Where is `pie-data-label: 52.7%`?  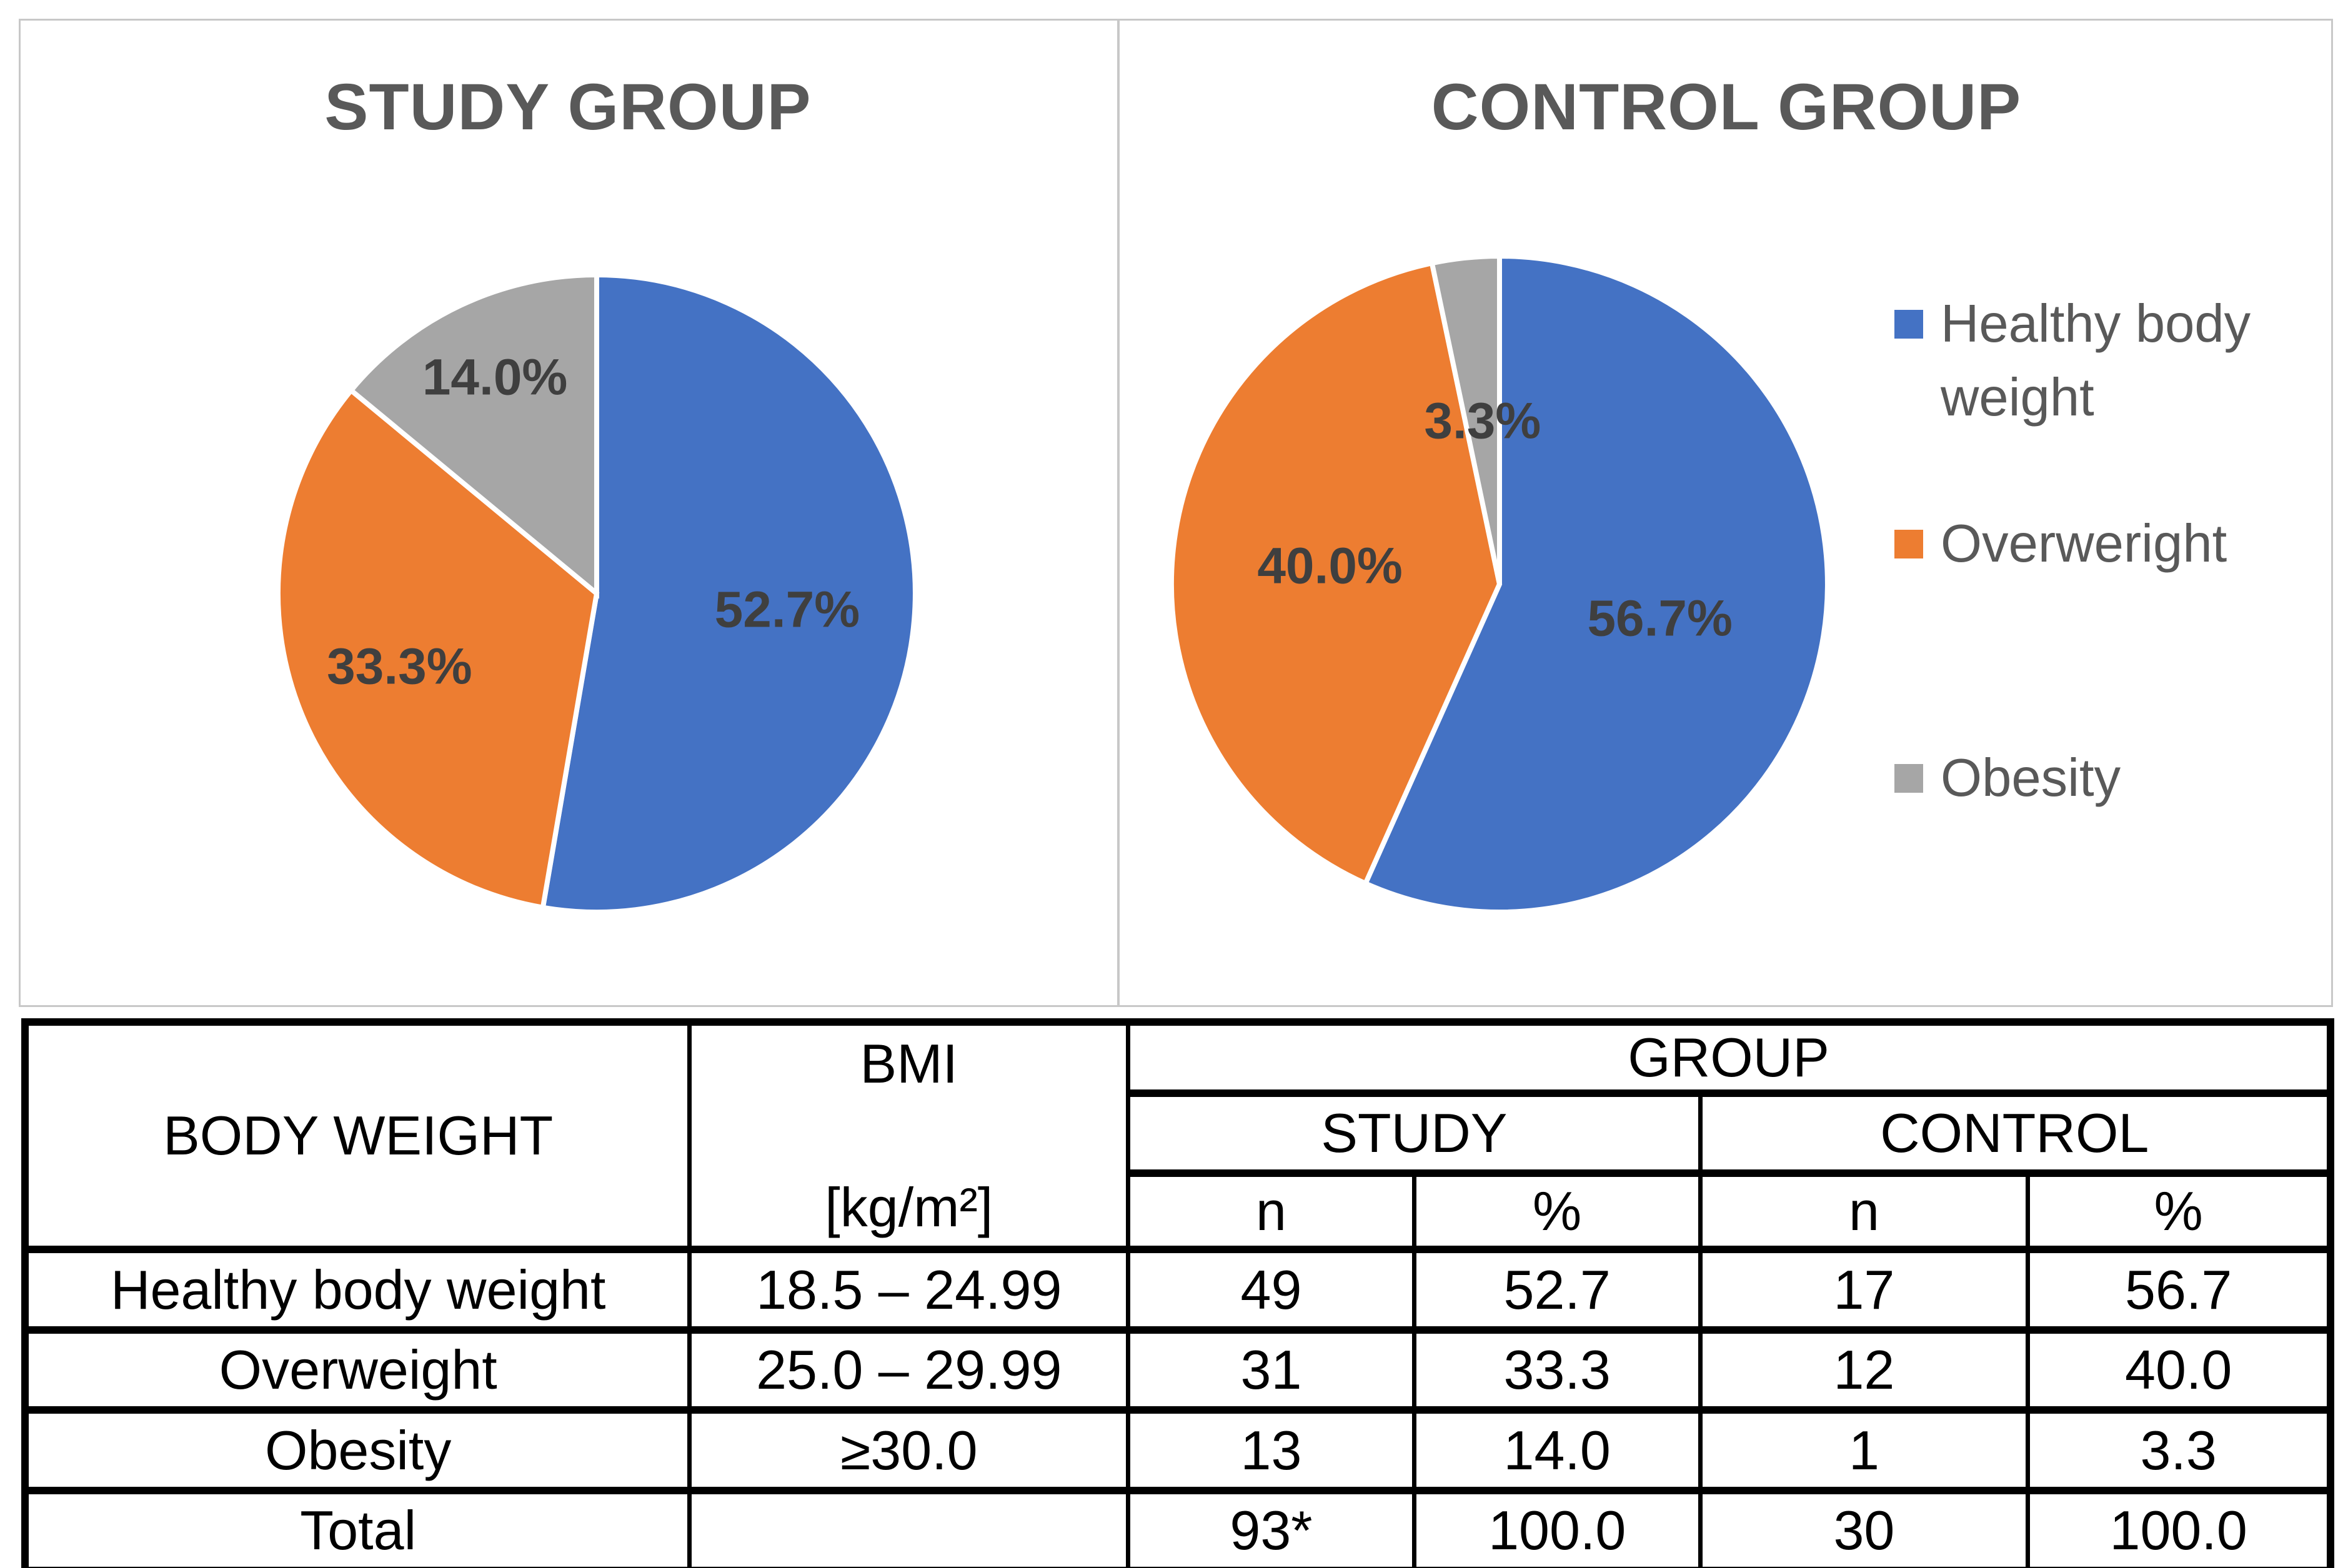 pie-data-label: 52.7% is located at coordinates (787, 609).